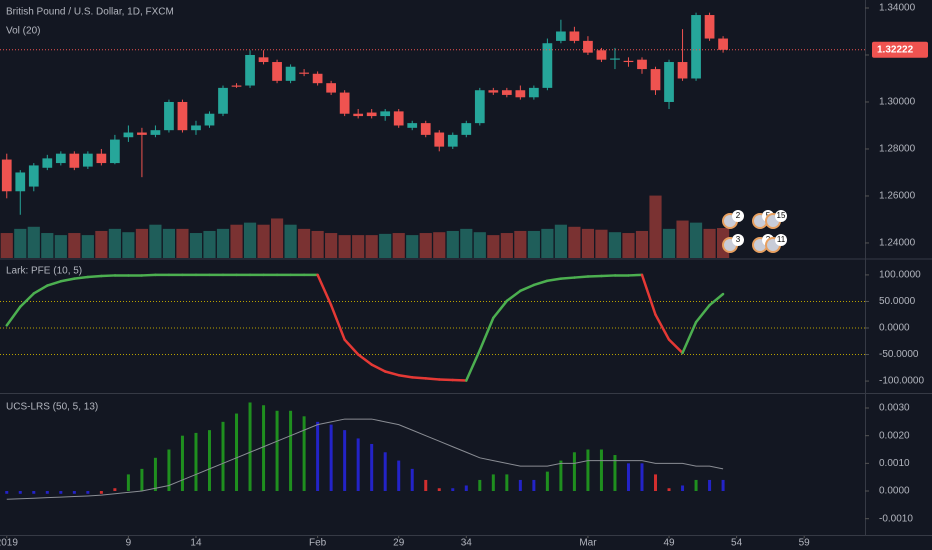  Describe the element at coordinates (588, 543) in the screenshot. I see `x-tick-label: Mar` at that location.